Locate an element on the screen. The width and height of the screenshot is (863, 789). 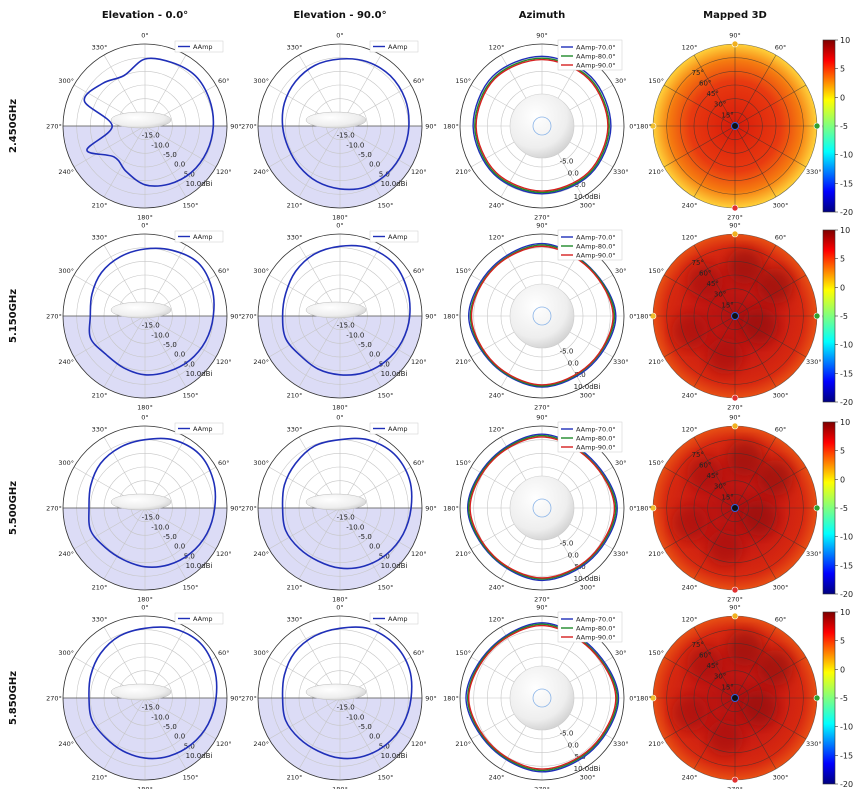
center-marker is located at coordinates (735, 508).